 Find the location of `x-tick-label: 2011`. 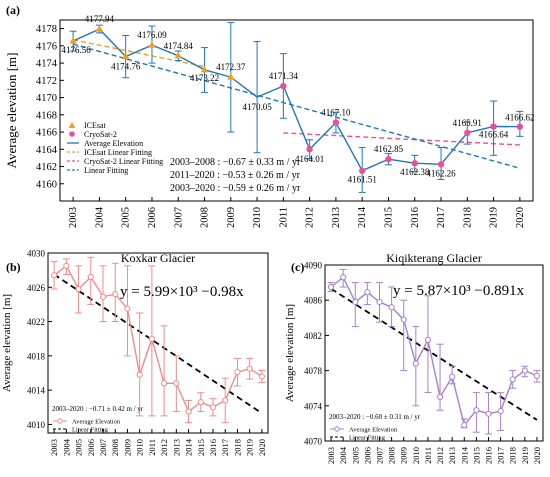

x-tick-label: 2011 is located at coordinates (283, 217).